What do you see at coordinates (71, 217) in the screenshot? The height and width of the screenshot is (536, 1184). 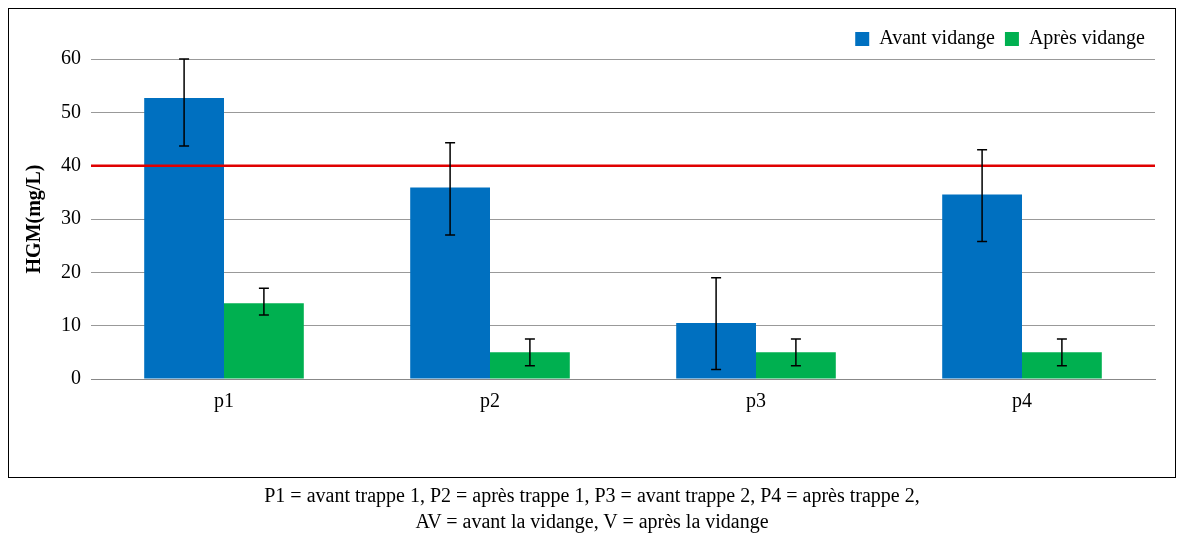 I see `y-tick-label: 30` at bounding box center [71, 217].